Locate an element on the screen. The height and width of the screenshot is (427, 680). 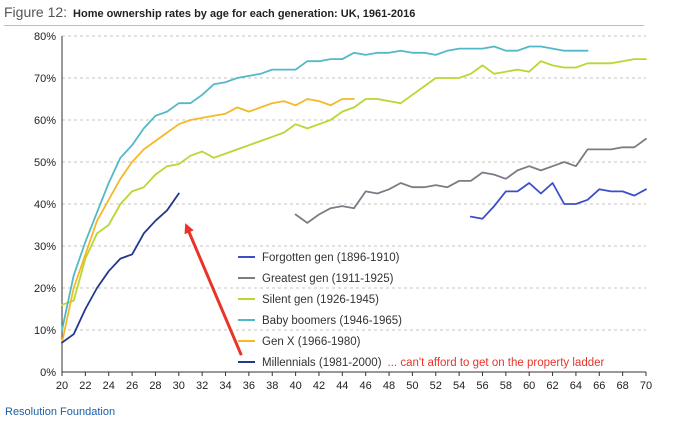
y-tick-label: 50% is located at coordinates (45, 163).